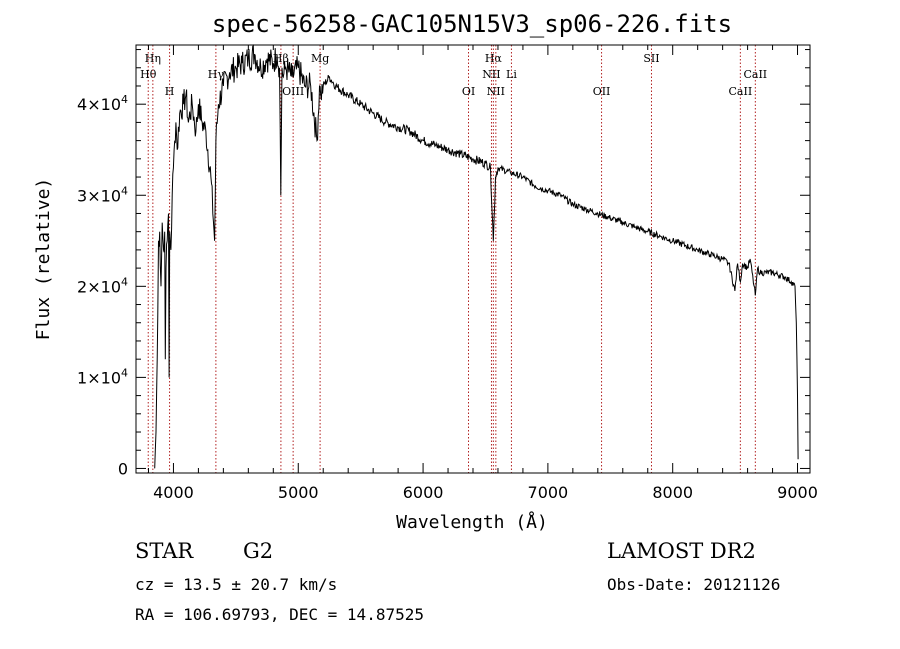 This screenshot has height=649, width=900. What do you see at coordinates (320, 58) in the screenshot?
I see `line-label-6: Mg` at bounding box center [320, 58].